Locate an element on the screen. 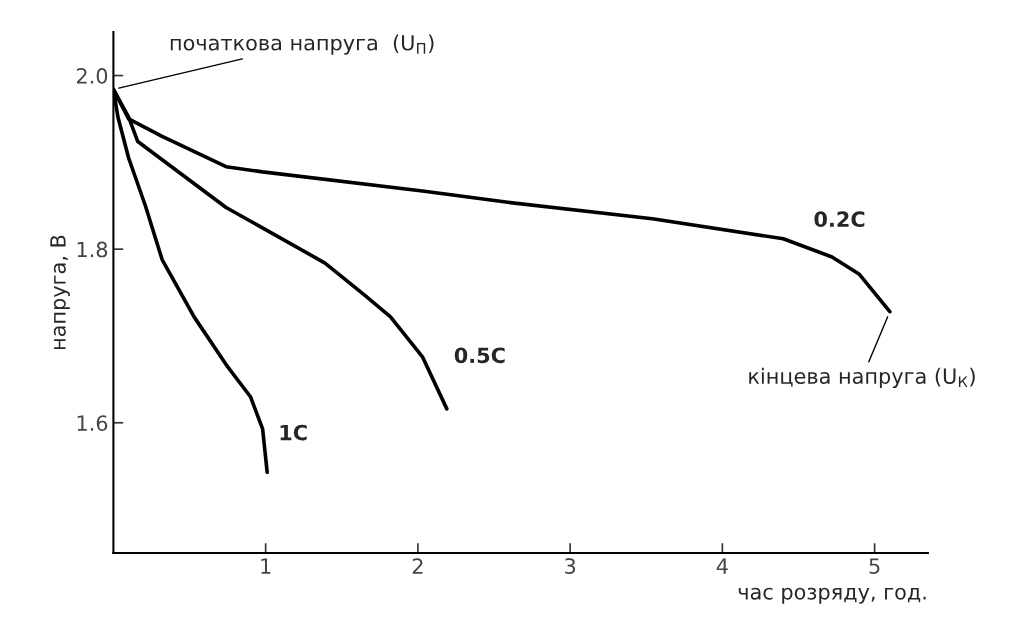  series-label: 0.5C is located at coordinates (479, 355).